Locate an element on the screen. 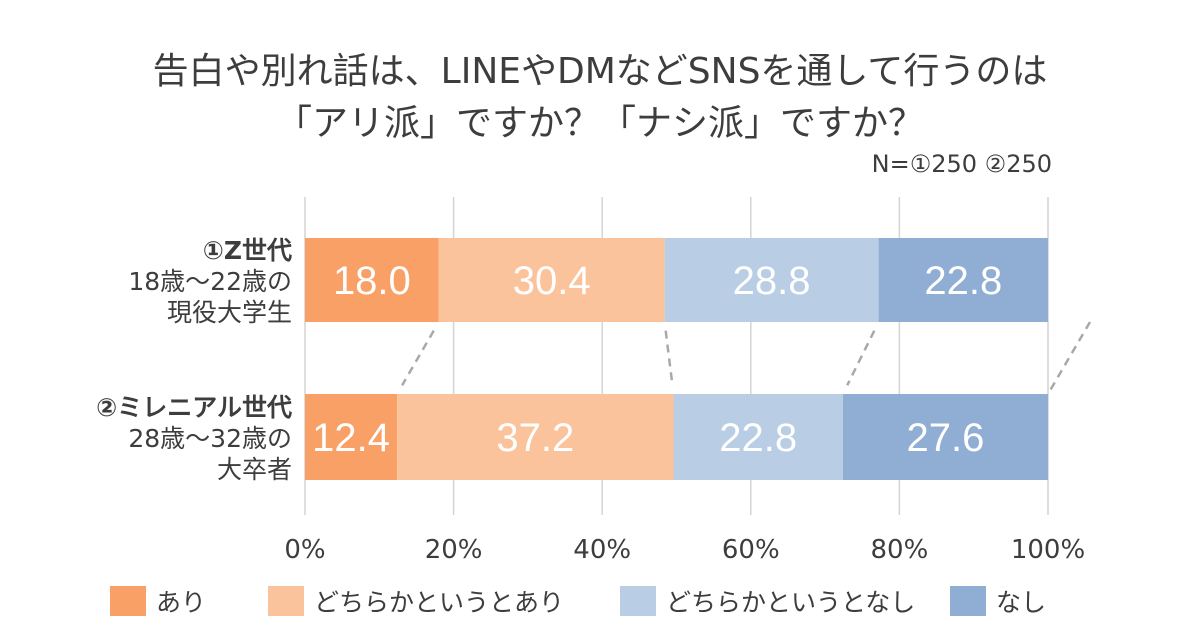  data-label: 18.0 is located at coordinates (372, 281).